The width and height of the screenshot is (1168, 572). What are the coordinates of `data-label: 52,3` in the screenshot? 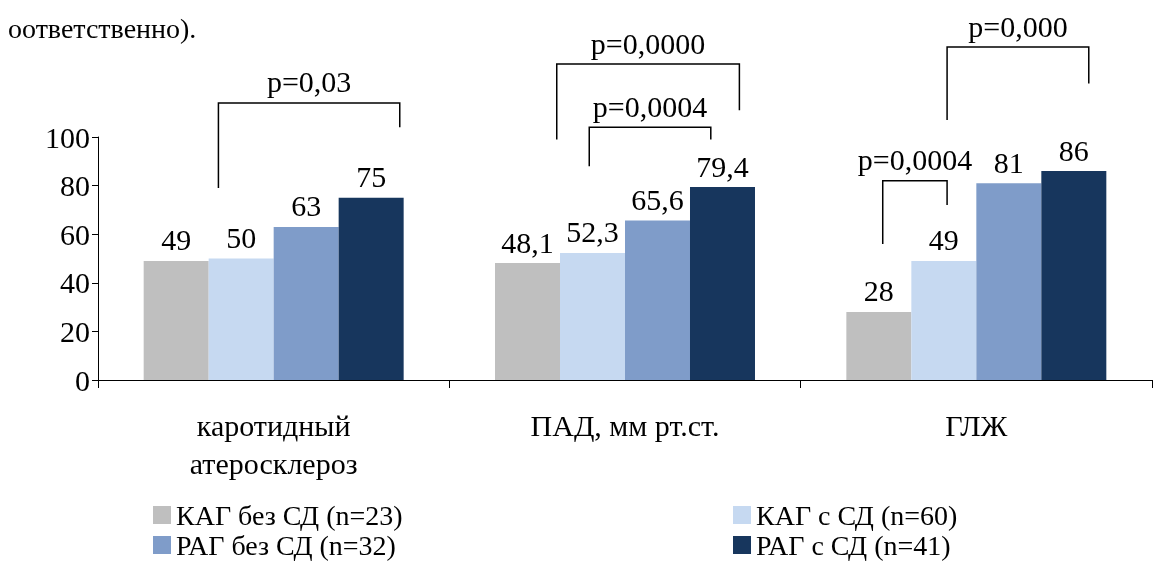 It's located at (592, 232).